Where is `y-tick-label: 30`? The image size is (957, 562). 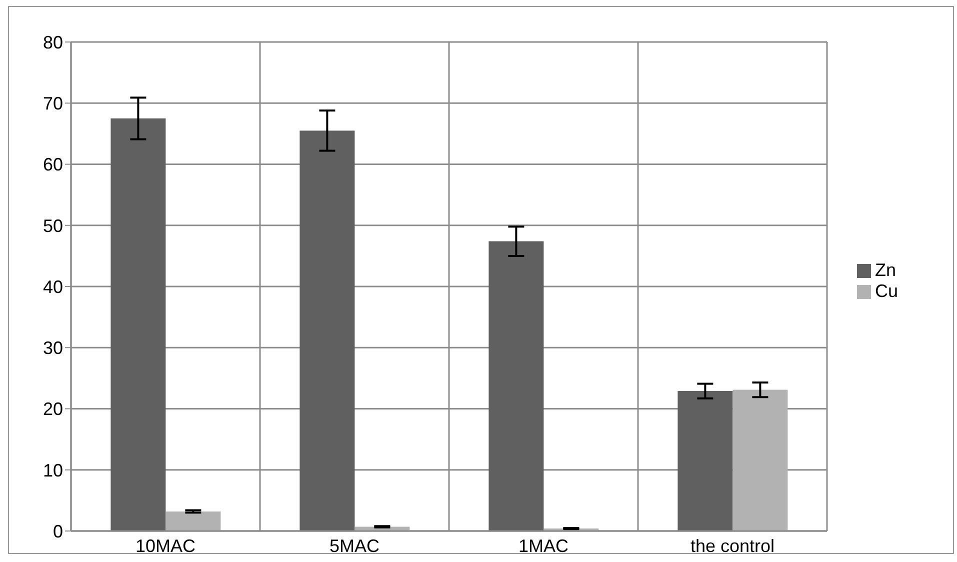
y-tick-label: 30 is located at coordinates (52, 348).